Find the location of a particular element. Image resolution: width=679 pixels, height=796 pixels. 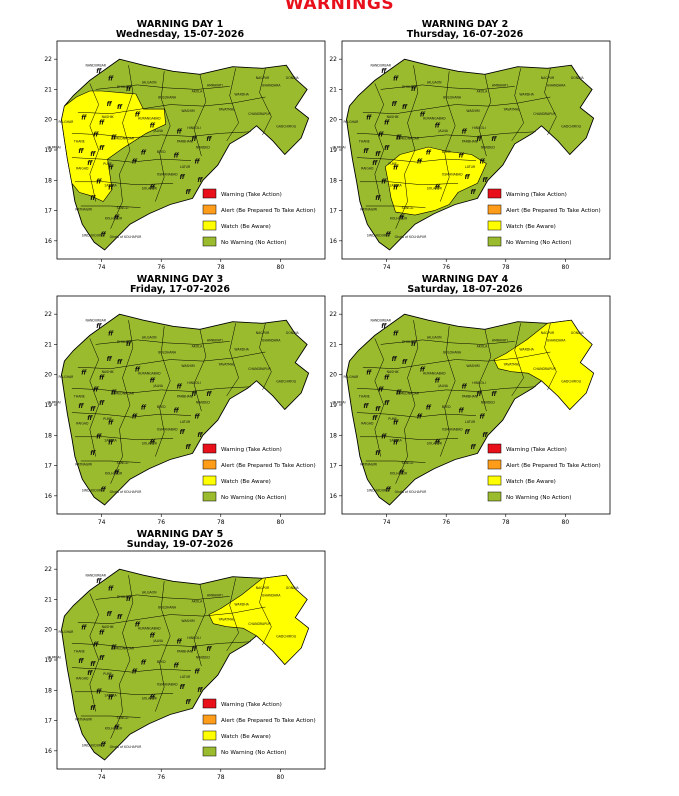

district-label: MUMBAI is located at coordinates (53, 657).